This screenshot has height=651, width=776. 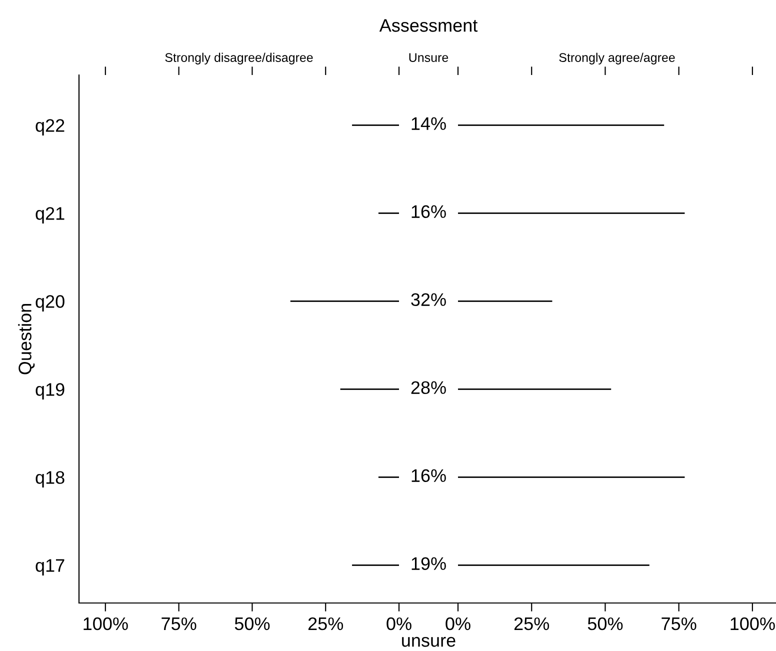 I want to click on text: 32%, so click(x=428, y=299).